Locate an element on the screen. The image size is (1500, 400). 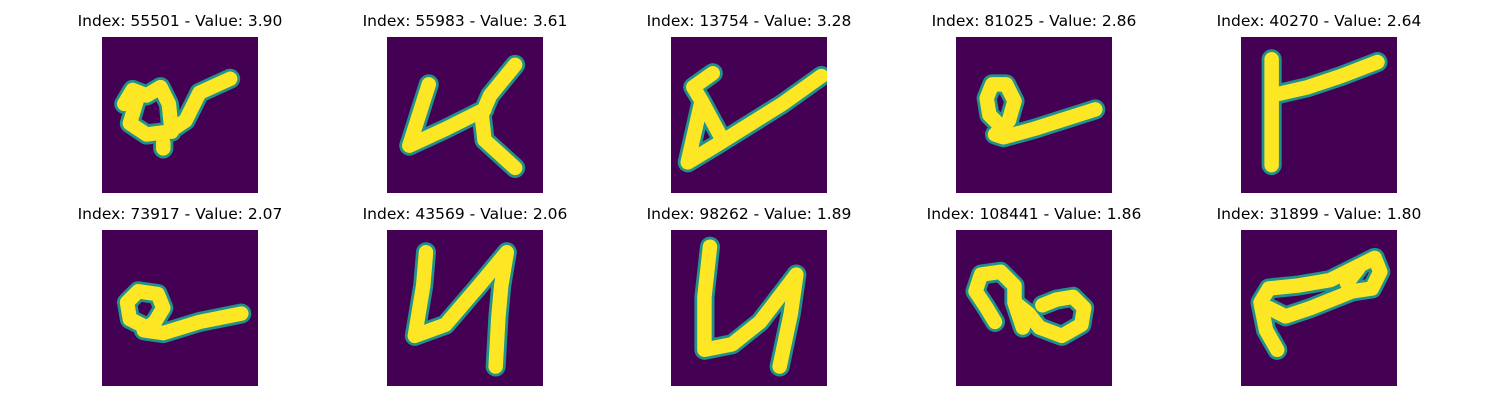
panel-title: Index: 43569 - Value: 2.06 is located at coordinates (465, 214).